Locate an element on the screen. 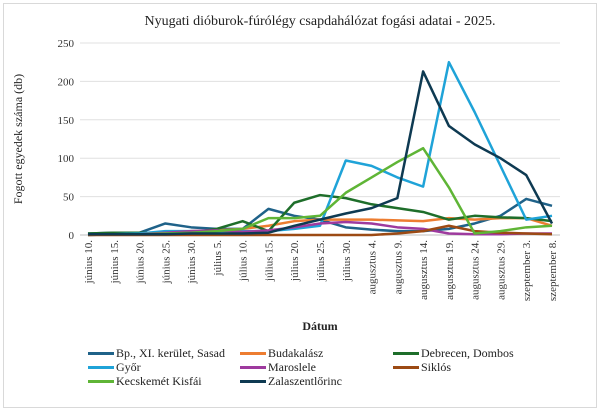 The height and width of the screenshot is (411, 600). legend-label: Bp., XI. kerület, Sasad is located at coordinates (170, 353).